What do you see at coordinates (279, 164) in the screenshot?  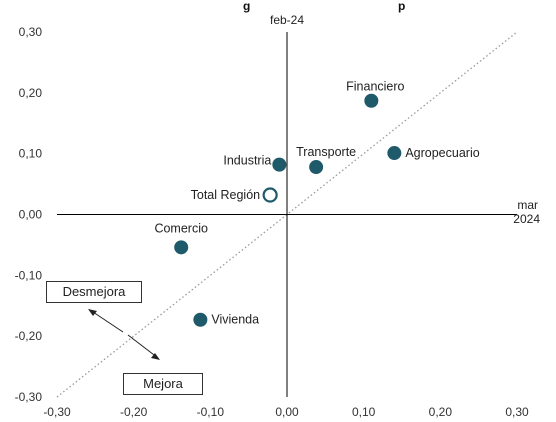 I see `point-industria` at bounding box center [279, 164].